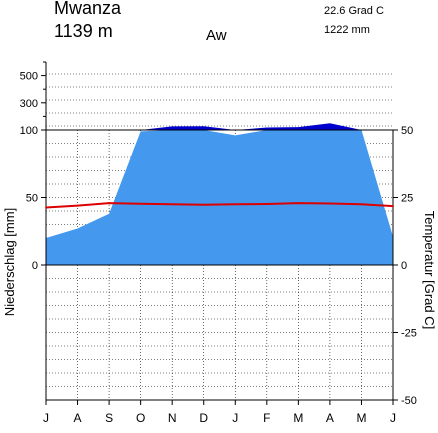  What do you see at coordinates (354, 11) in the screenshot?
I see `mean-temperature: 22.6 Grad C` at bounding box center [354, 11].